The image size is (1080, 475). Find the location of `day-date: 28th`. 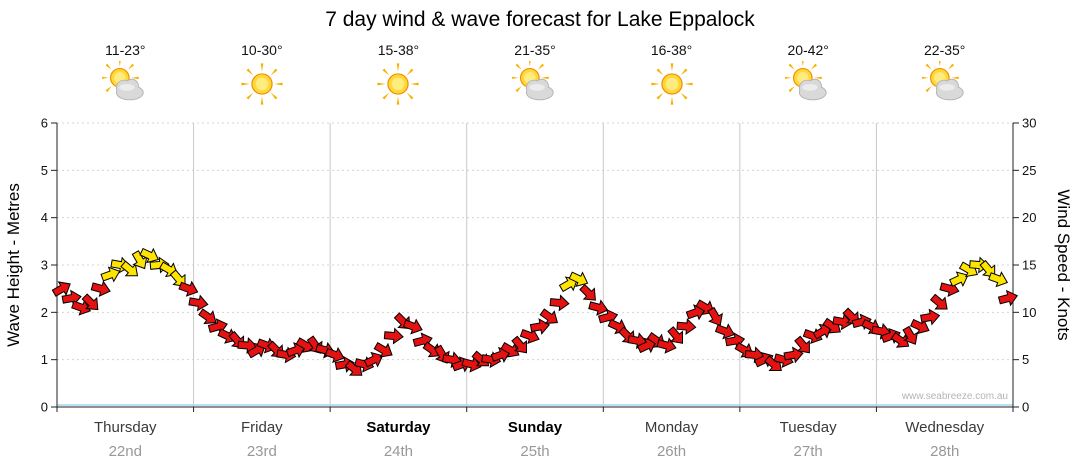

day-date: 28th is located at coordinates (945, 451).